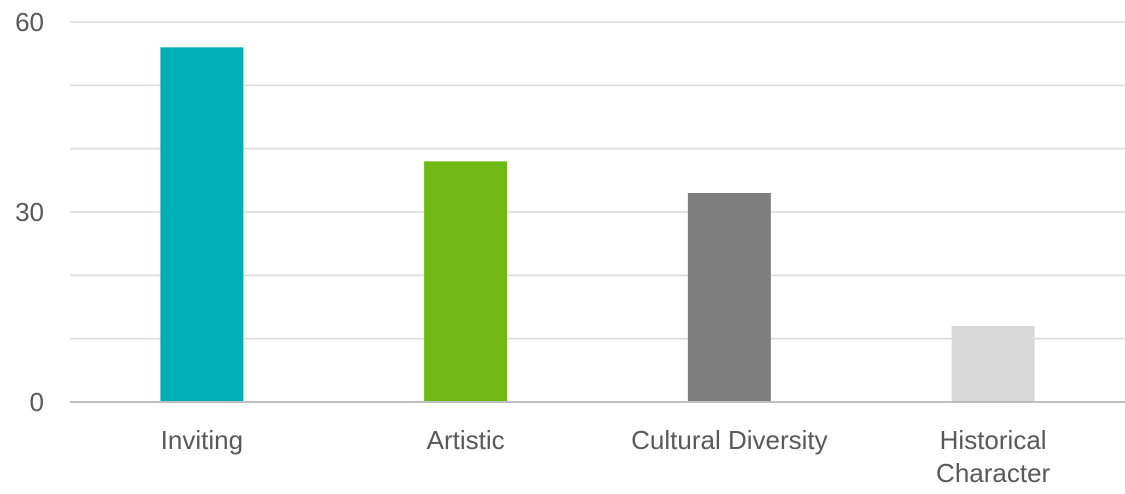 This screenshot has height=494, width=1125. What do you see at coordinates (729, 297) in the screenshot?
I see `bar-cultural-diversity` at bounding box center [729, 297].